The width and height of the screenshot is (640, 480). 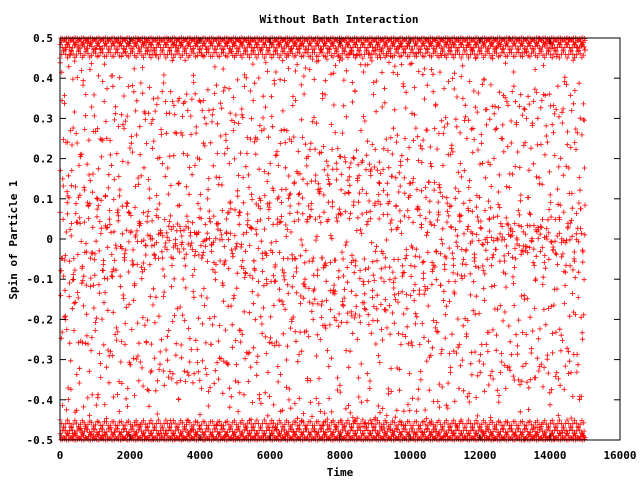 I want to click on x-tick-label: 2000, so click(x=130, y=455).